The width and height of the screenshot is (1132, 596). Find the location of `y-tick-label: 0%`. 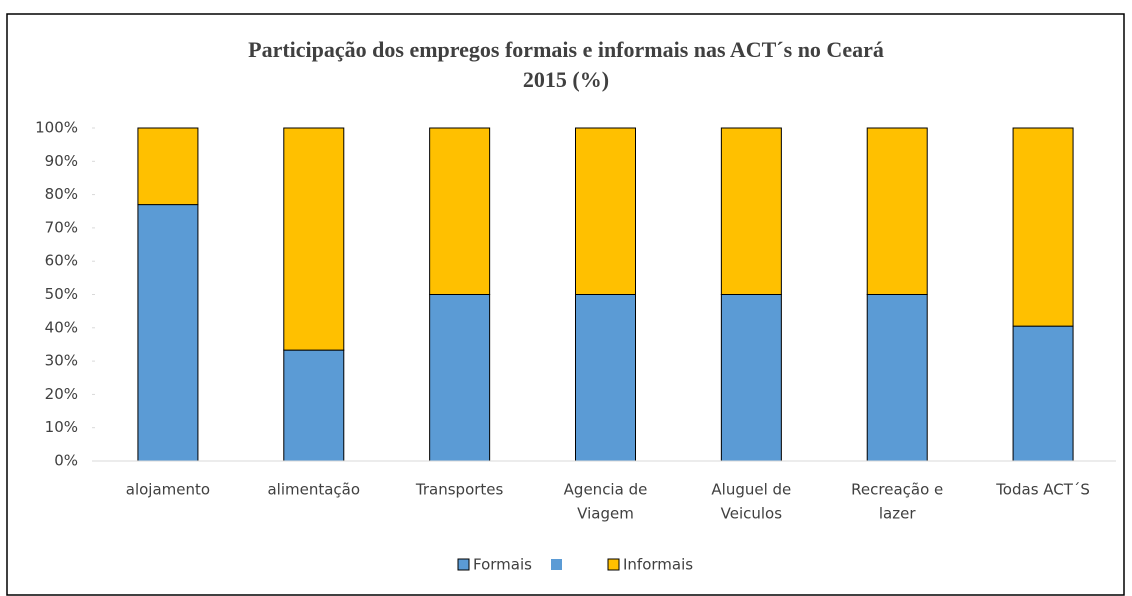

y-tick-label: 0% is located at coordinates (66, 461).